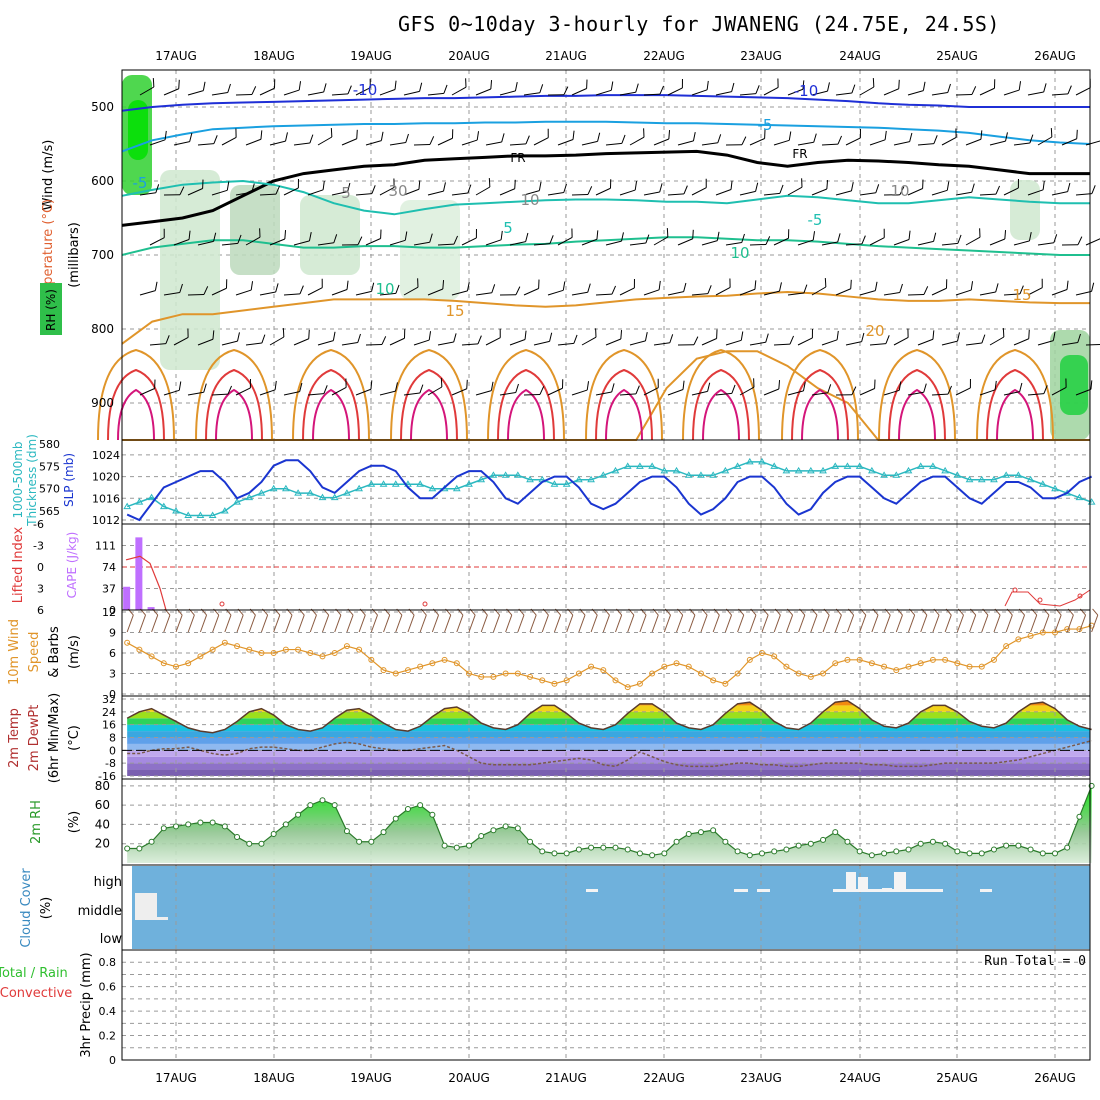  Describe the element at coordinates (74, 738) in the screenshot. I see `panel-title: (°C)` at that location.